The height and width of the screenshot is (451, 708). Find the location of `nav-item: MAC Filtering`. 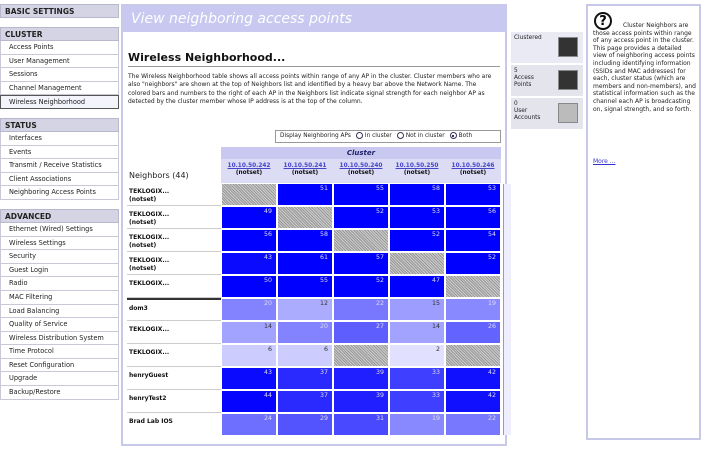

nav-item: MAC Filtering is located at coordinates (59, 297).